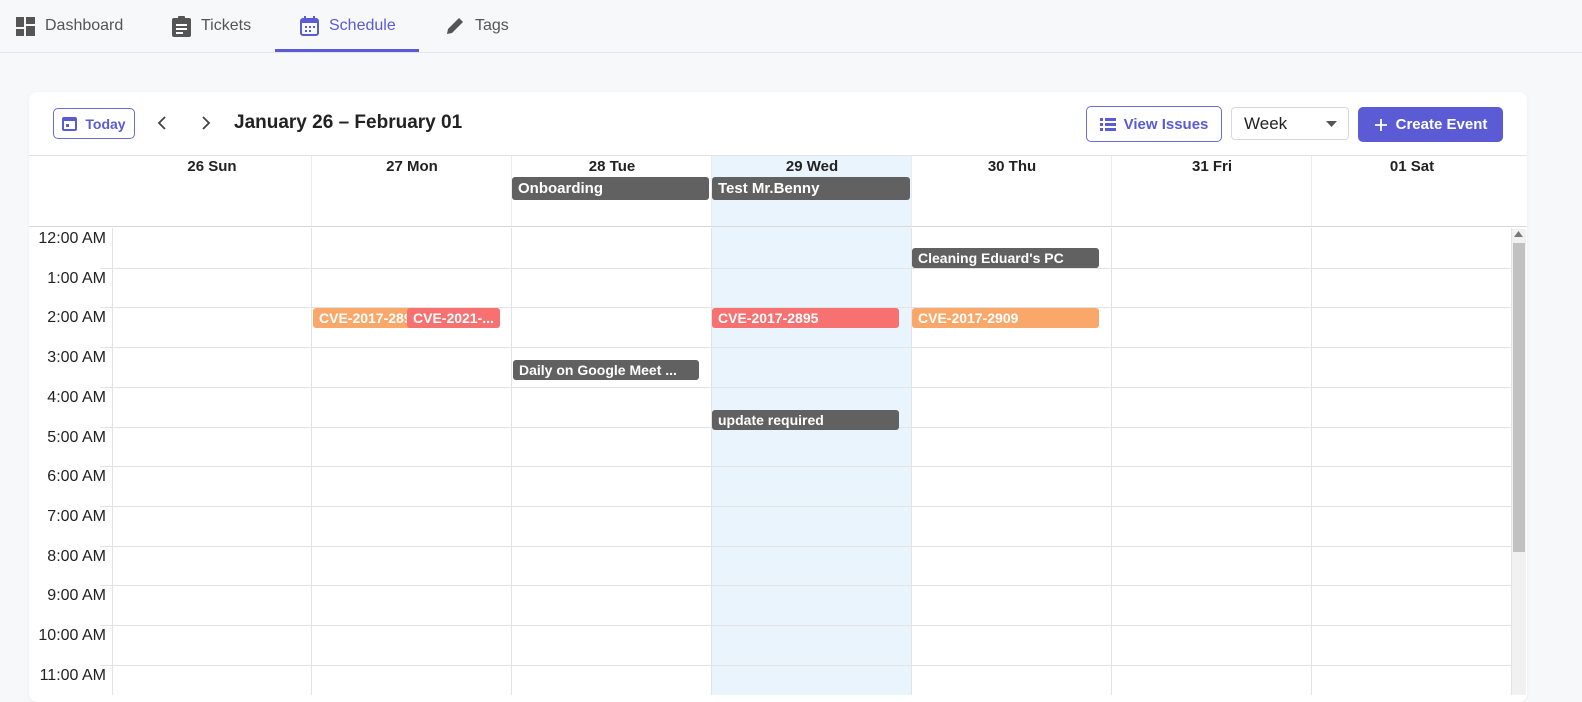 This screenshot has width=1582, height=702. I want to click on dropdown-arrow, so click(1331, 124).